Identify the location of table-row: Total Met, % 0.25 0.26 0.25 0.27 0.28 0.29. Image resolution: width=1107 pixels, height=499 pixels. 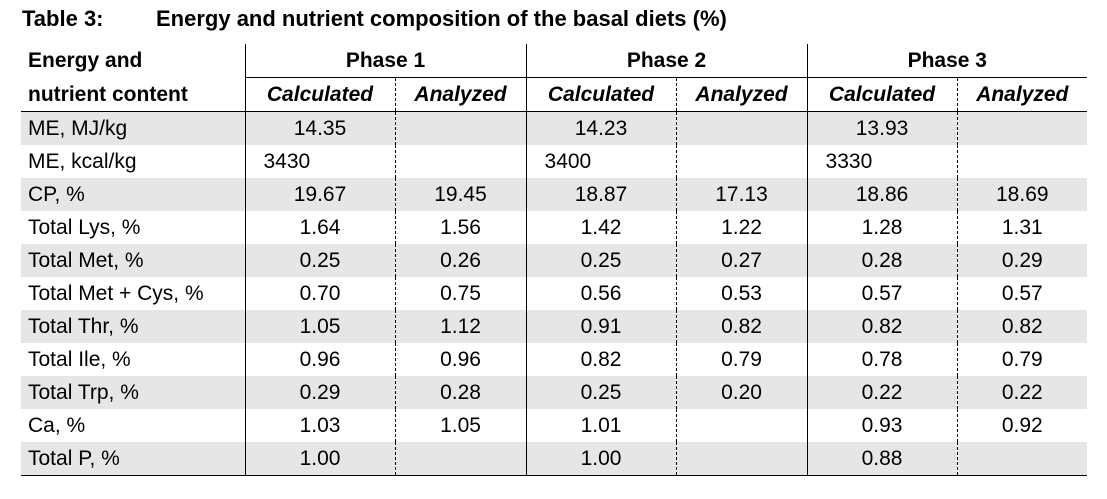
(554, 260).